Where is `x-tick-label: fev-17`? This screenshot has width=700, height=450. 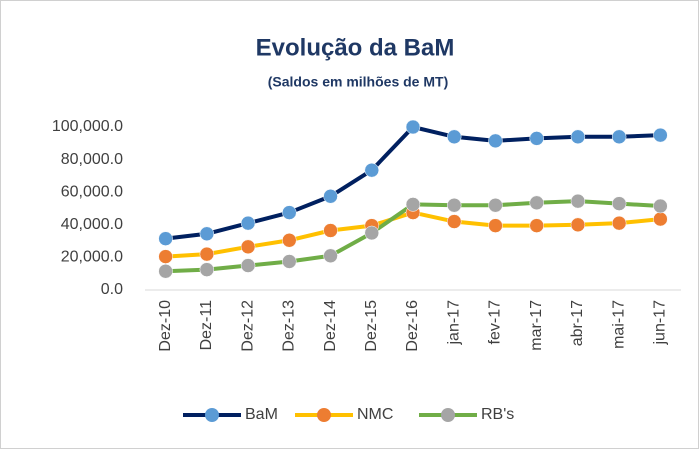 x-tick-label: fev-17 is located at coordinates (495, 322).